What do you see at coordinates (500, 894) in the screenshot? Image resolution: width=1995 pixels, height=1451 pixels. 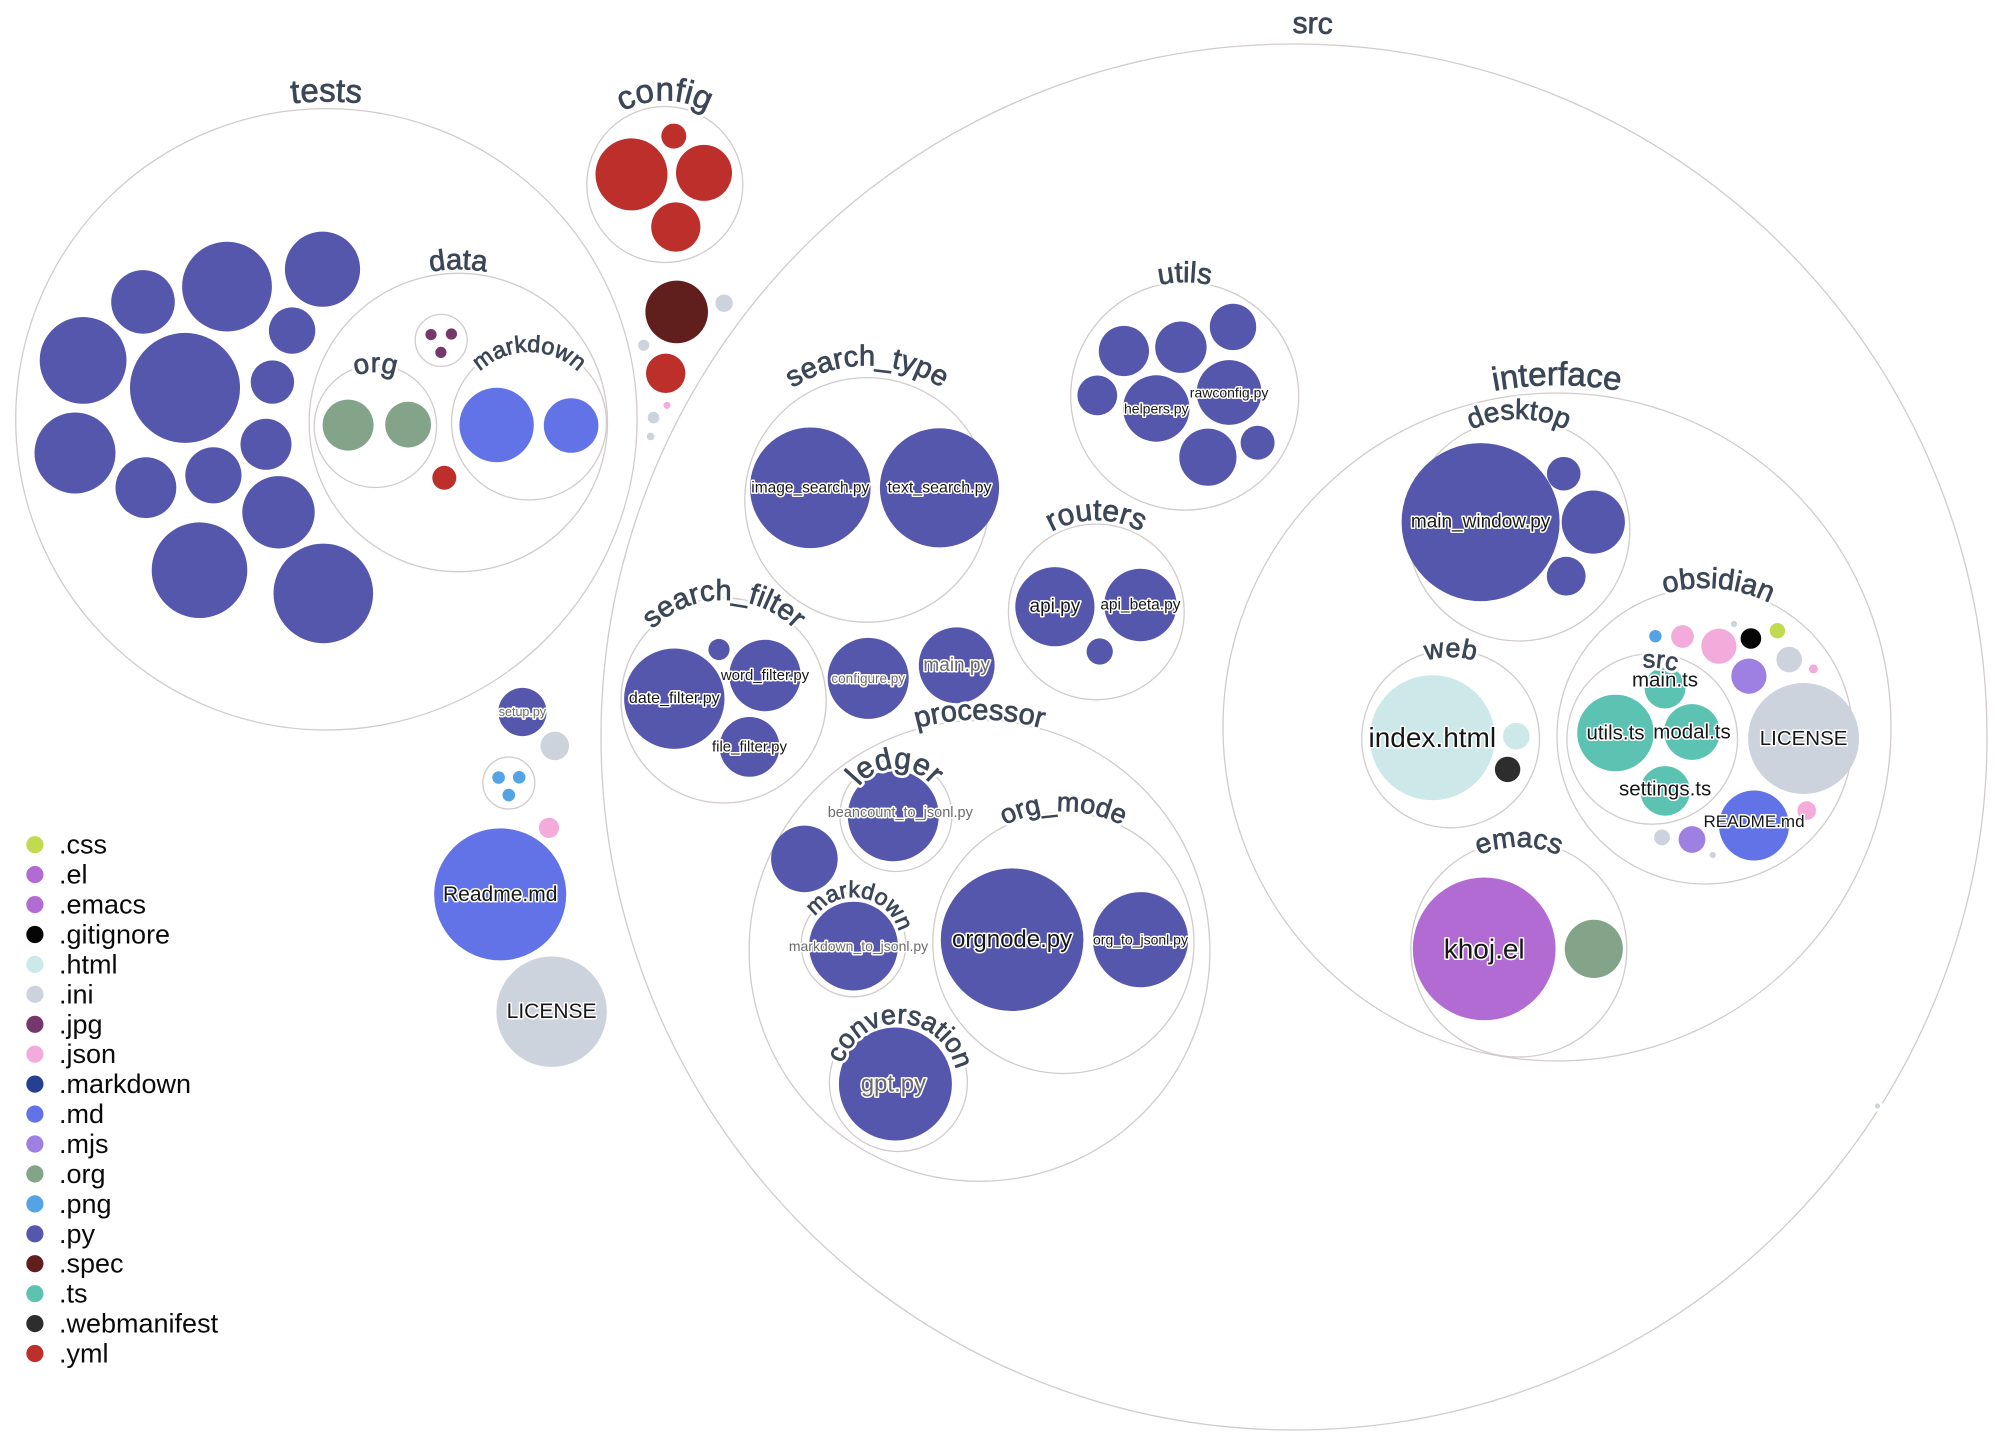 I see `svg-text: Readme.md` at bounding box center [500, 894].